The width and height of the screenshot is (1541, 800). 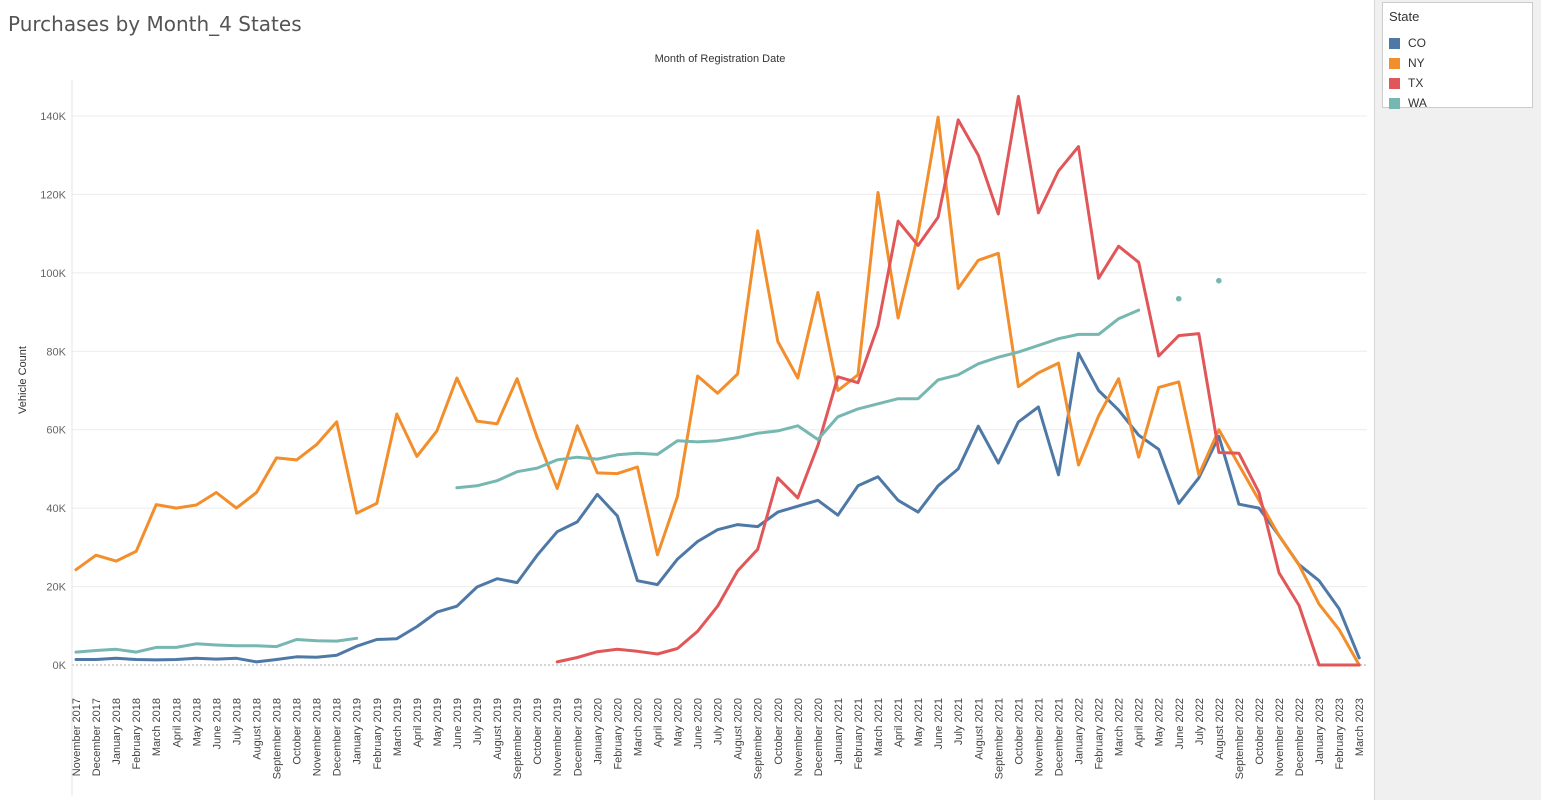 I want to click on x-tick-label: March 2021, so click(x=879, y=727).